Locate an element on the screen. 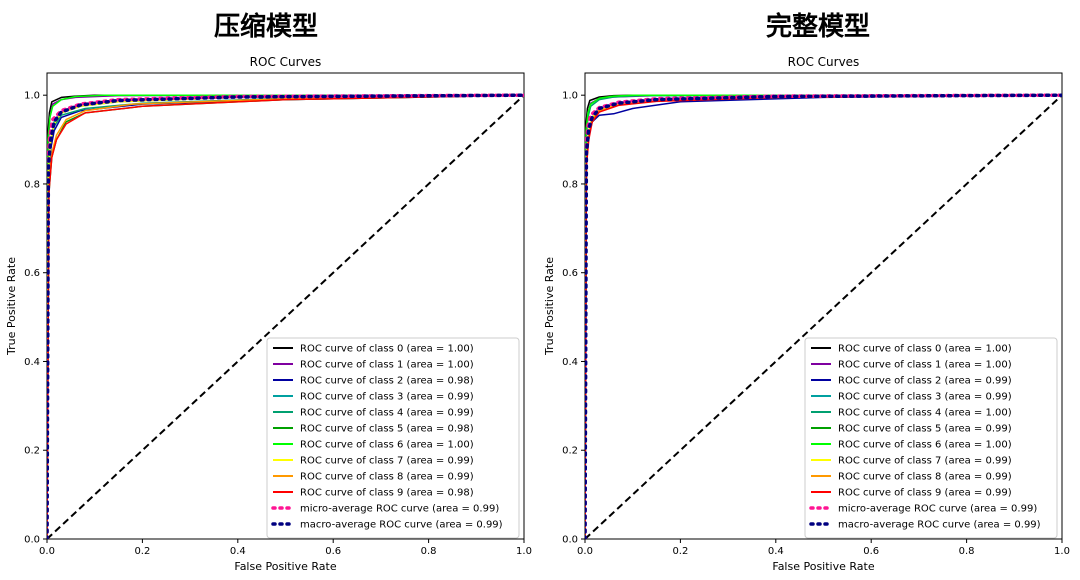 The image size is (1080, 580). legend-label: ROC curve of class 9 (area = 0.99) is located at coordinates (925, 493).